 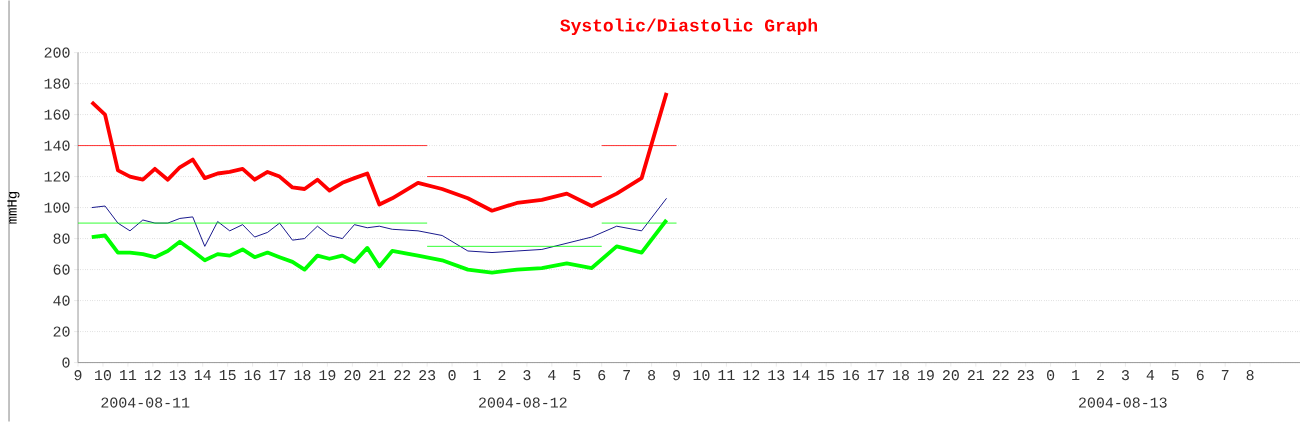 I want to click on y-tick-label: 0, so click(x=66, y=362).